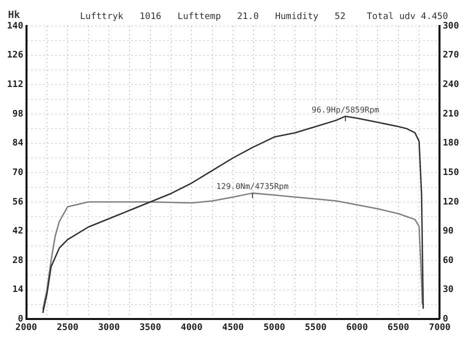 This screenshot has width=468, height=351. What do you see at coordinates (451, 173) in the screenshot?
I see `y2-tick-label: 150` at bounding box center [451, 173].